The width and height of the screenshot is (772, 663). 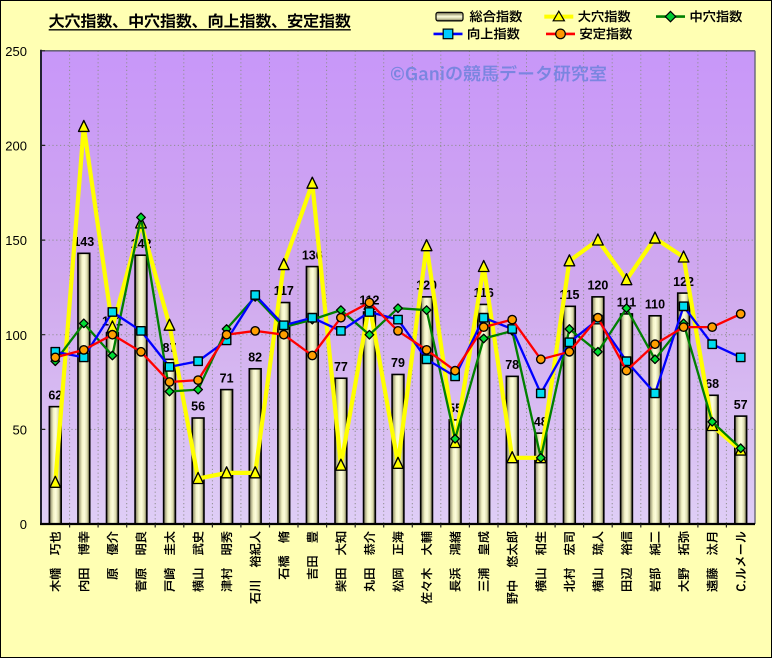 I want to click on svg-text: 110, so click(x=655, y=305).